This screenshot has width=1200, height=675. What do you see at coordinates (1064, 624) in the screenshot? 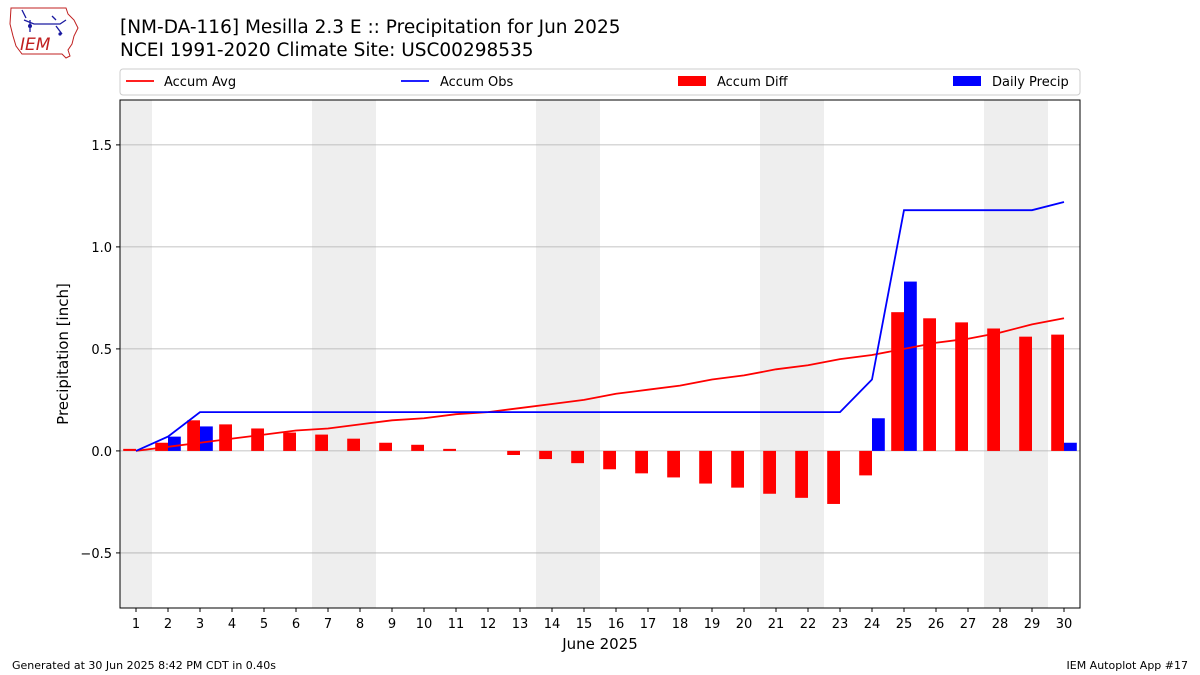
I see `x-tick-label: 30` at bounding box center [1064, 624].